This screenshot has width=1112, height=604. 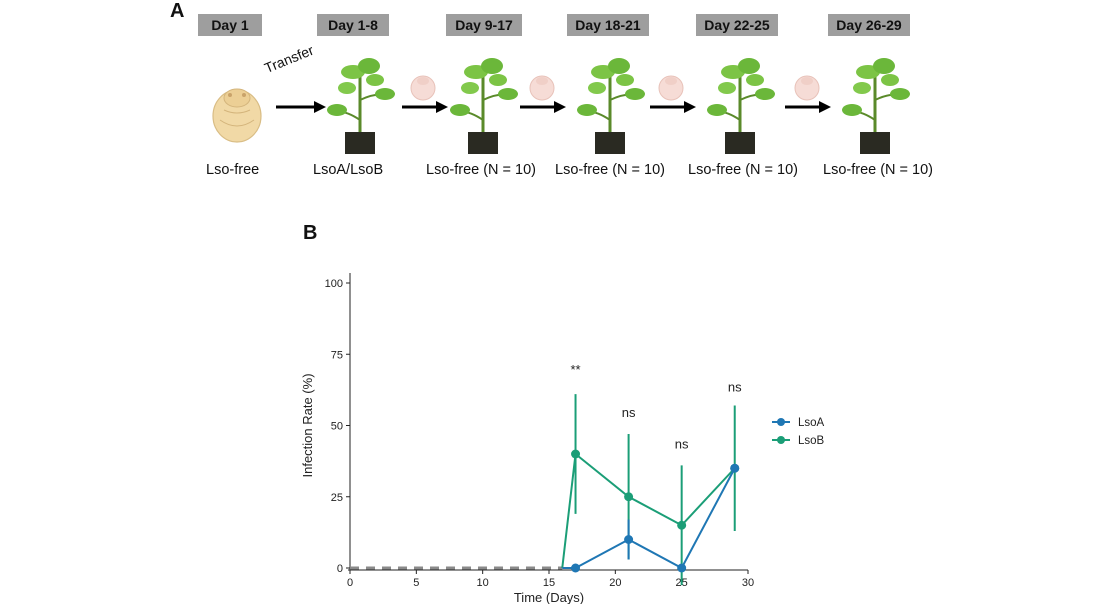 I want to click on x-tick-label: 5, so click(x=416, y=583).